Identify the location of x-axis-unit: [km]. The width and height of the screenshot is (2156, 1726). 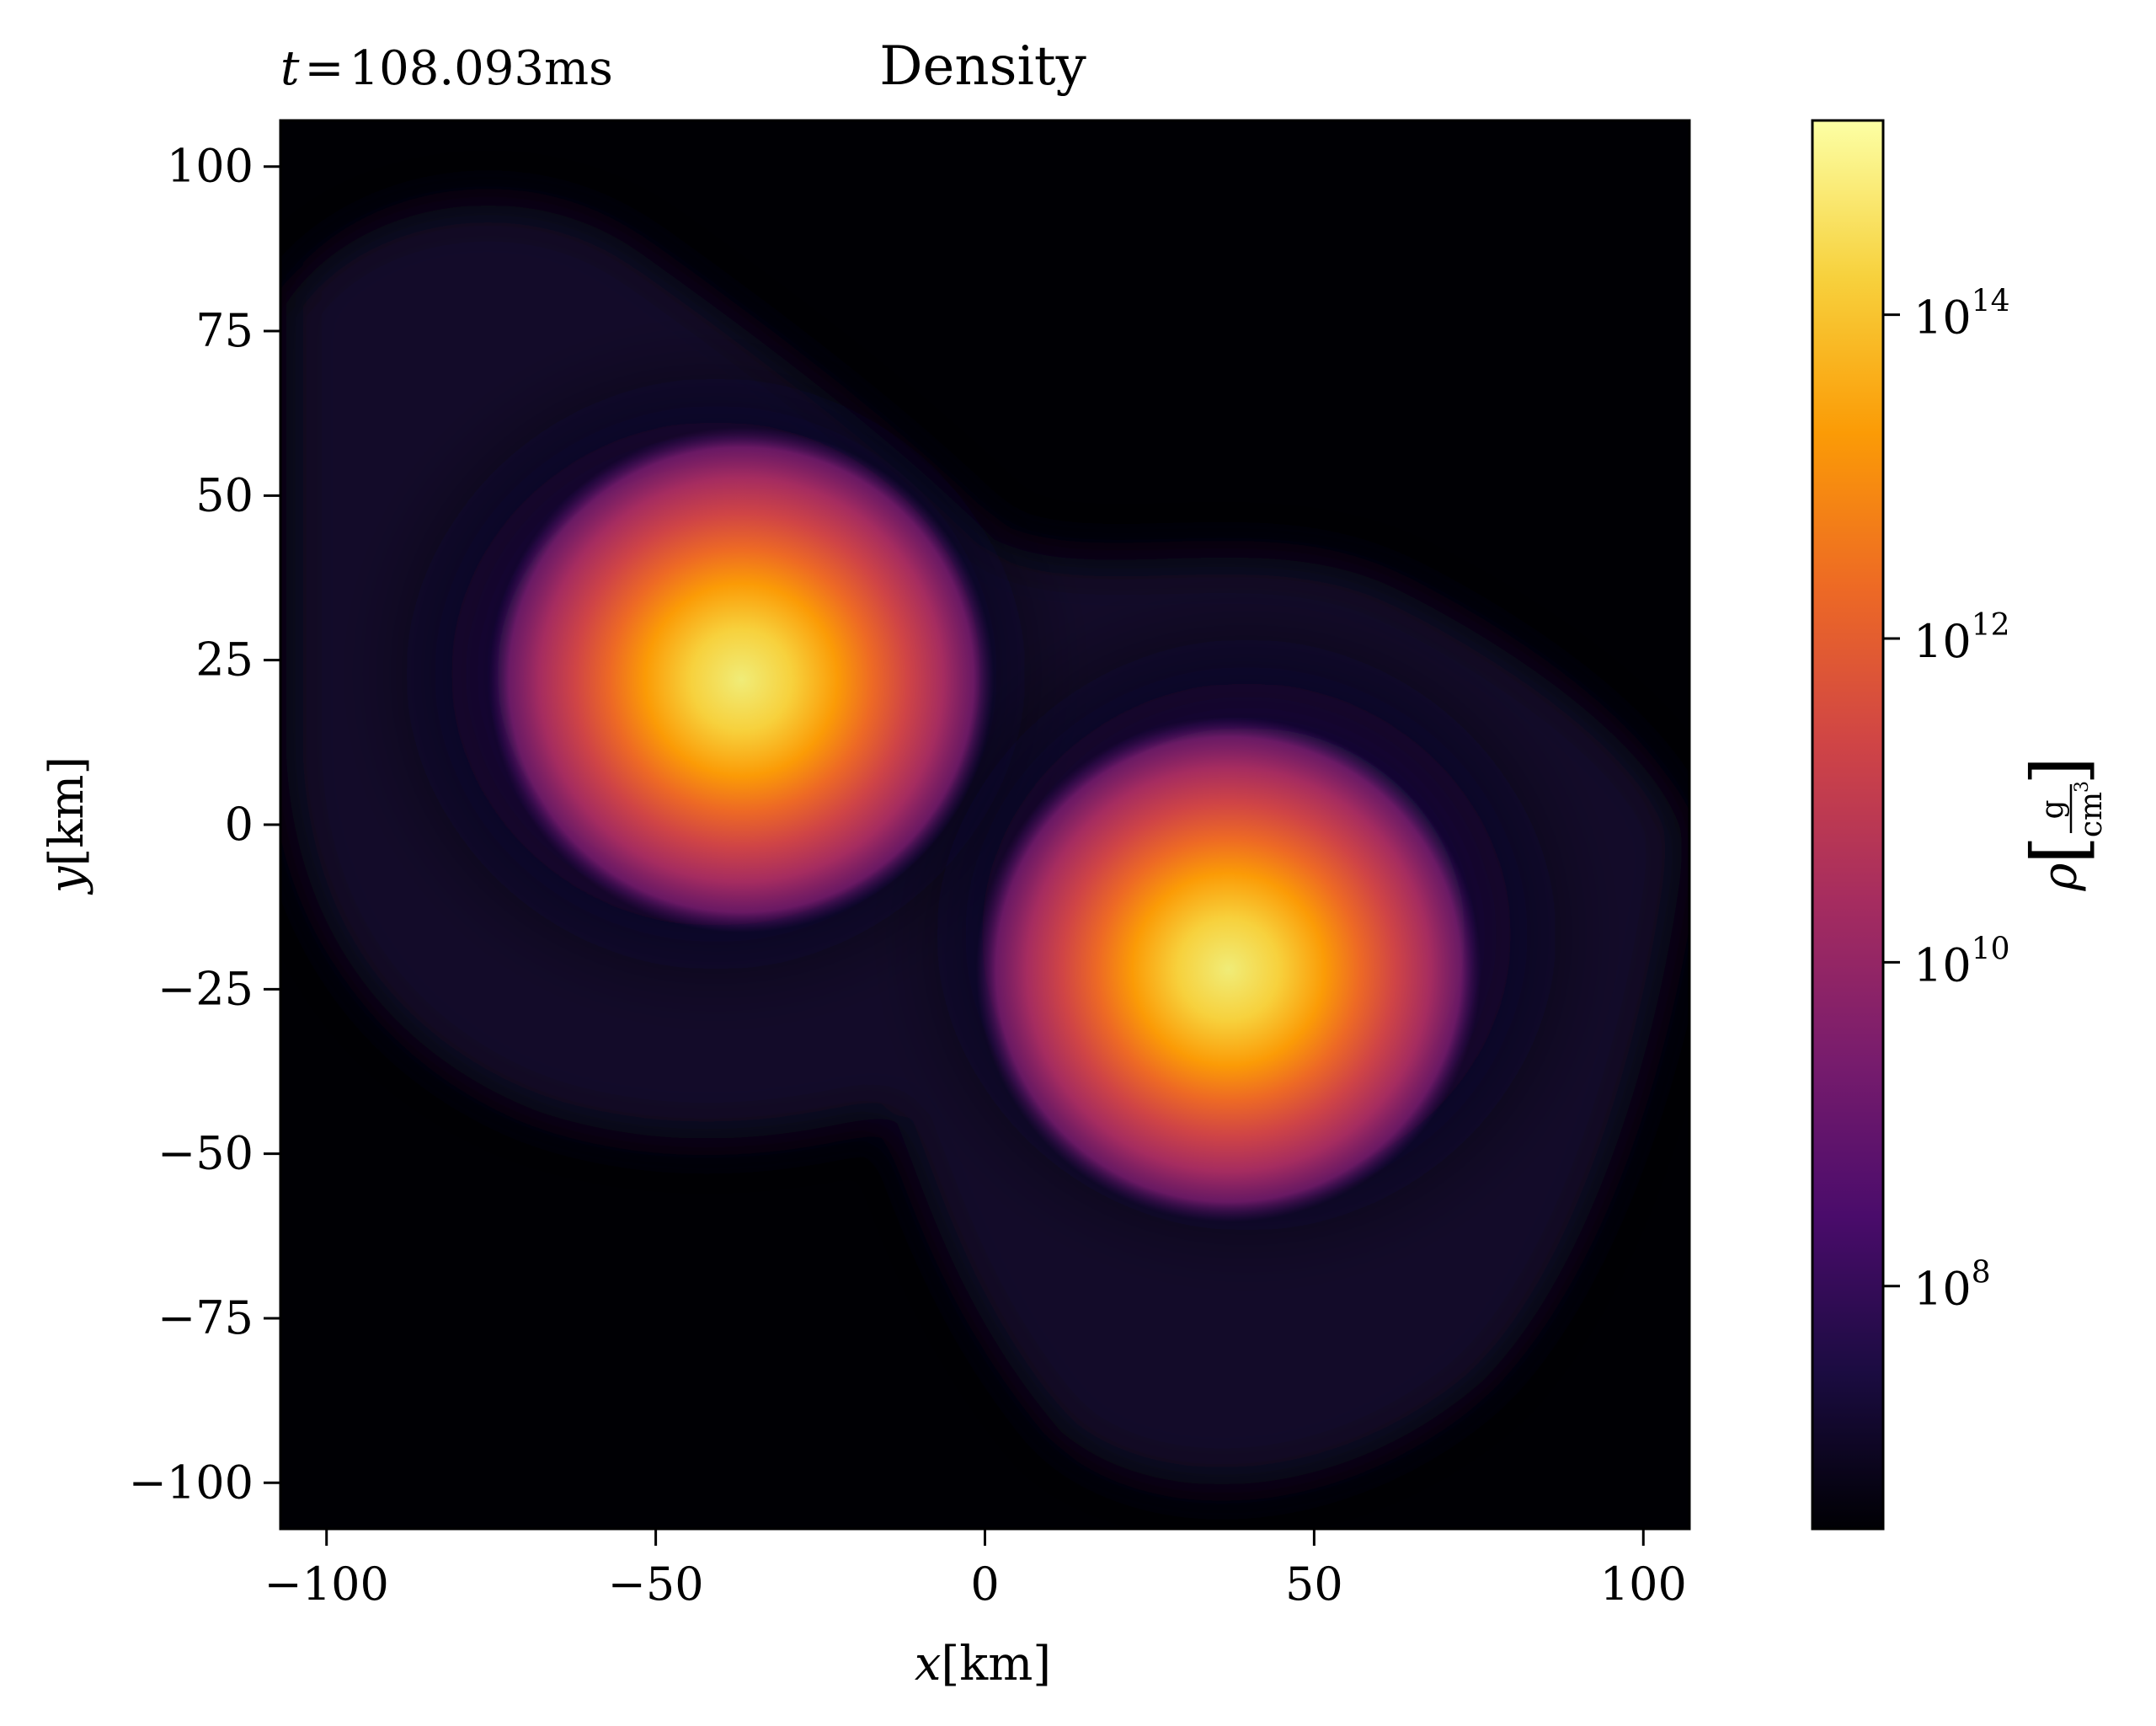
(996, 1664).